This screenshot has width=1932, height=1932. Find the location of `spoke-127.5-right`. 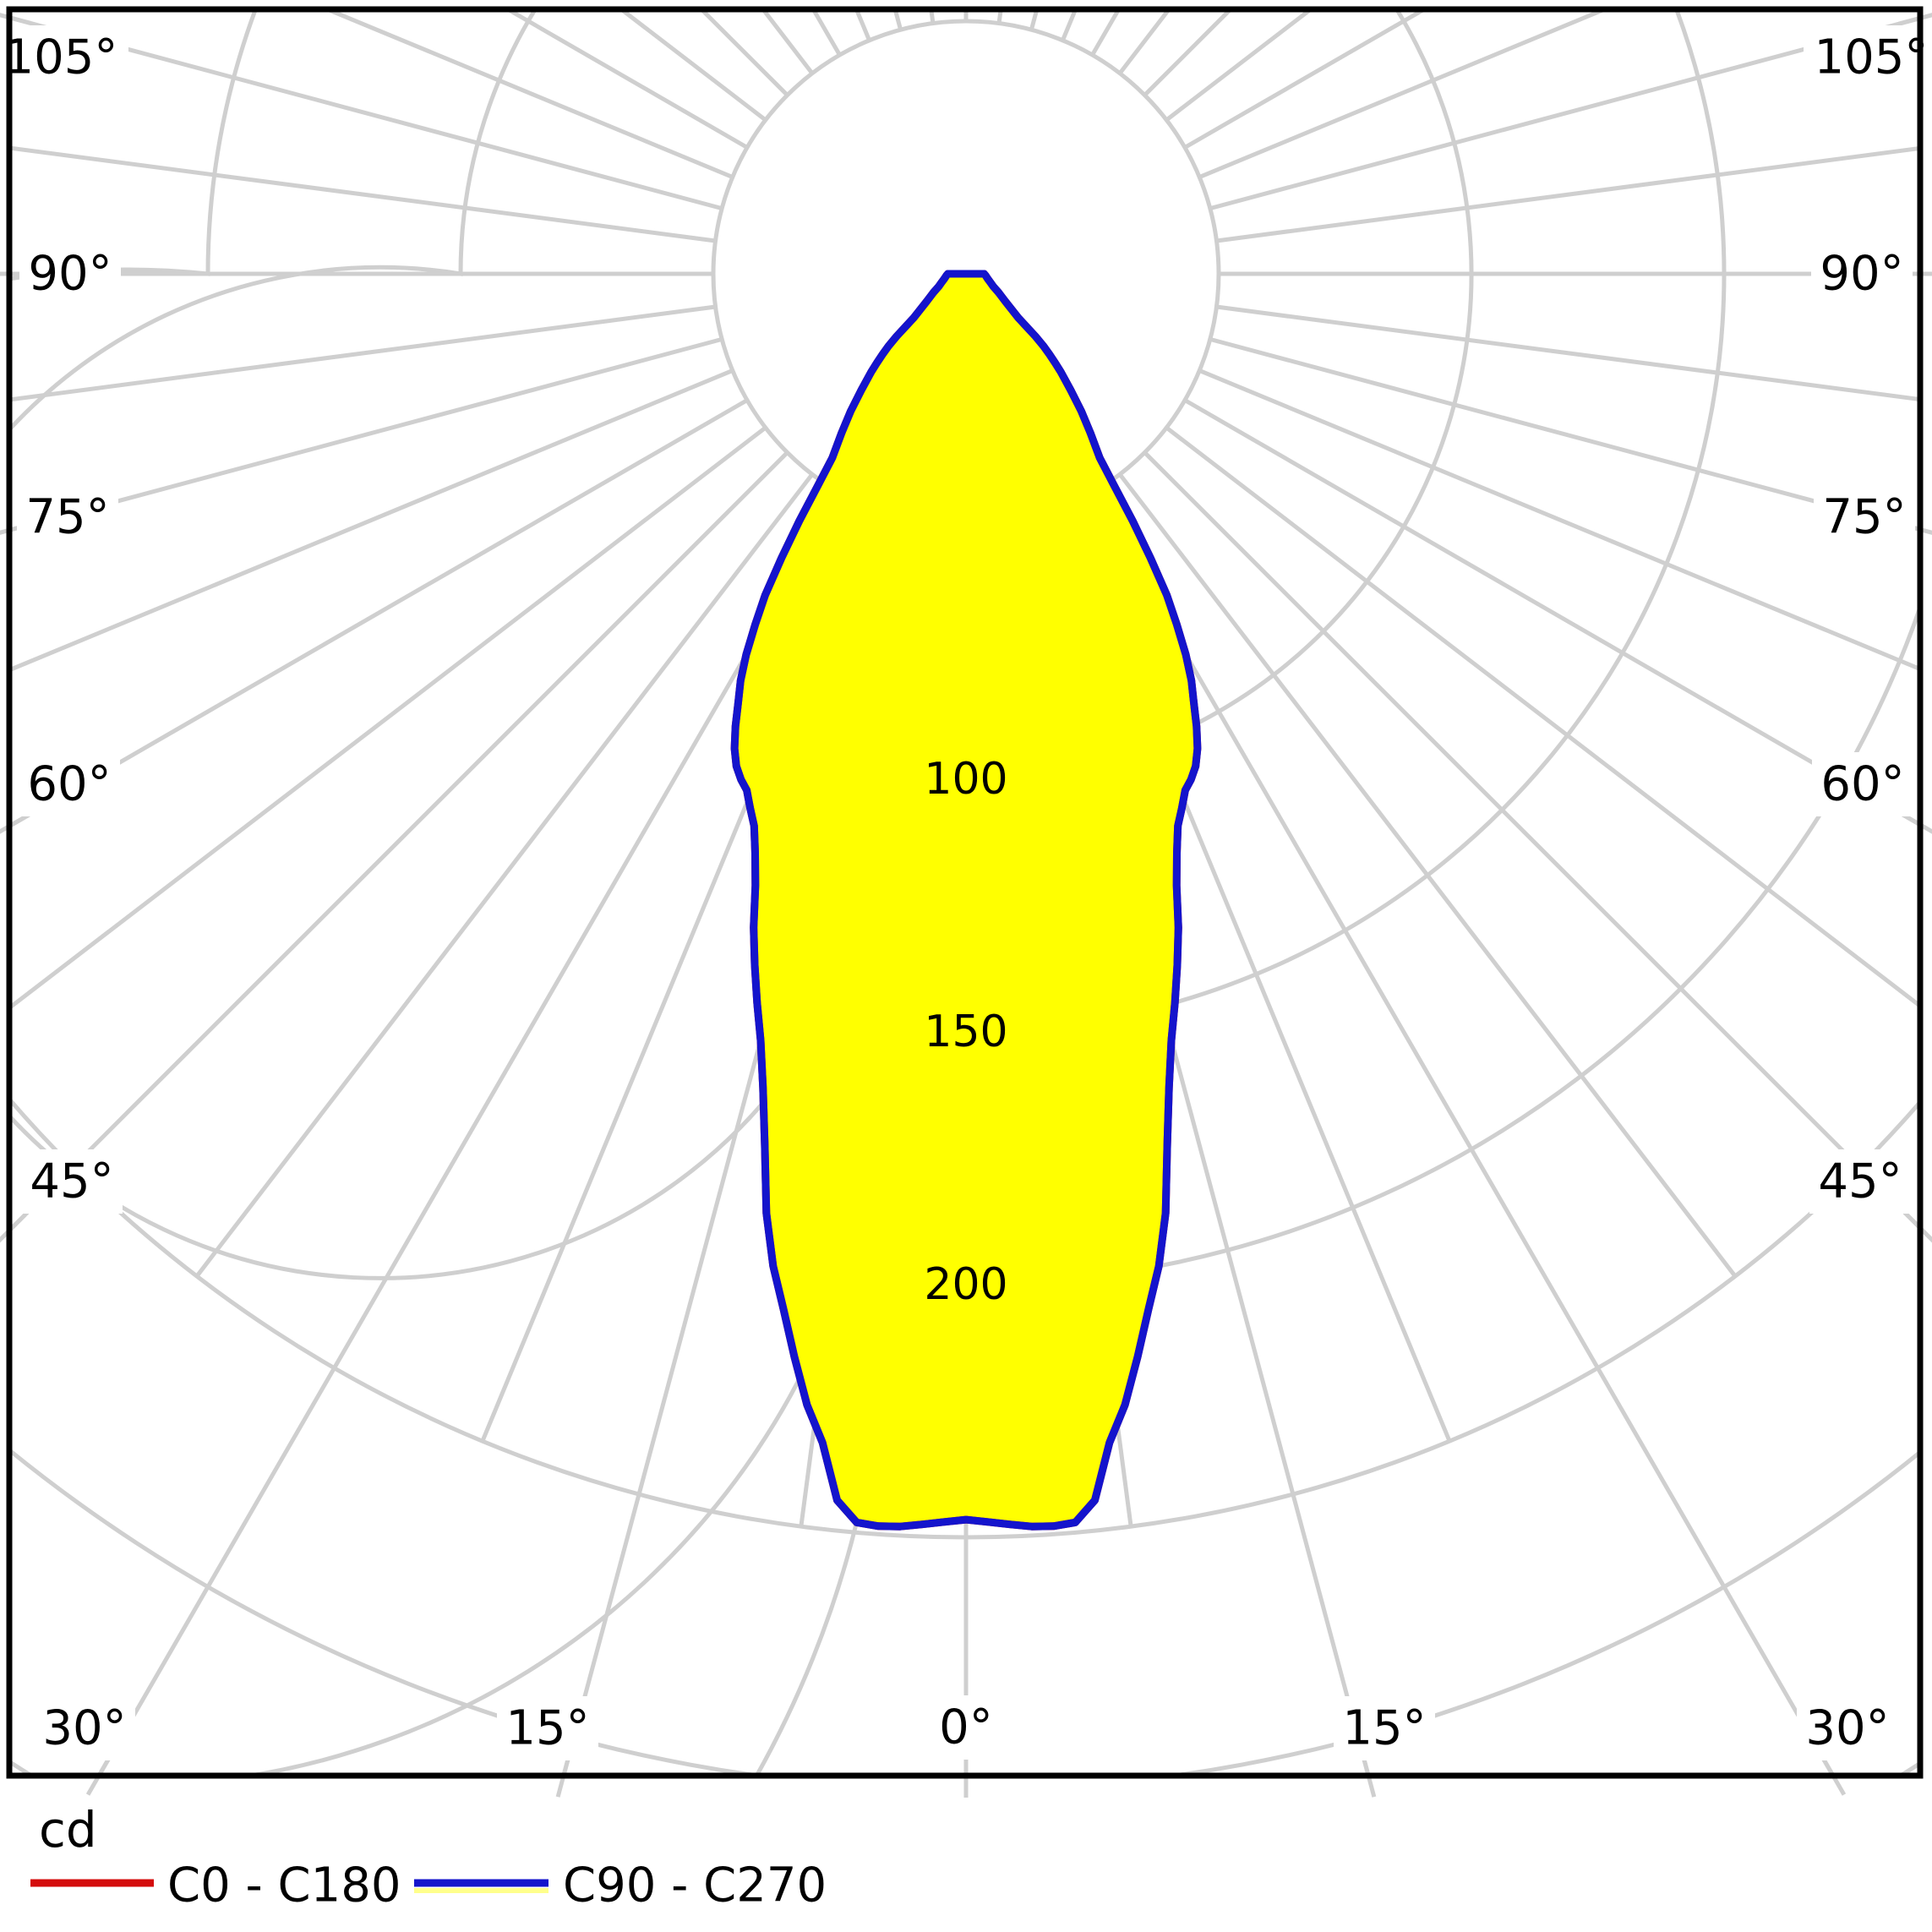

spoke-127.5-right is located at coordinates (1240, 65).